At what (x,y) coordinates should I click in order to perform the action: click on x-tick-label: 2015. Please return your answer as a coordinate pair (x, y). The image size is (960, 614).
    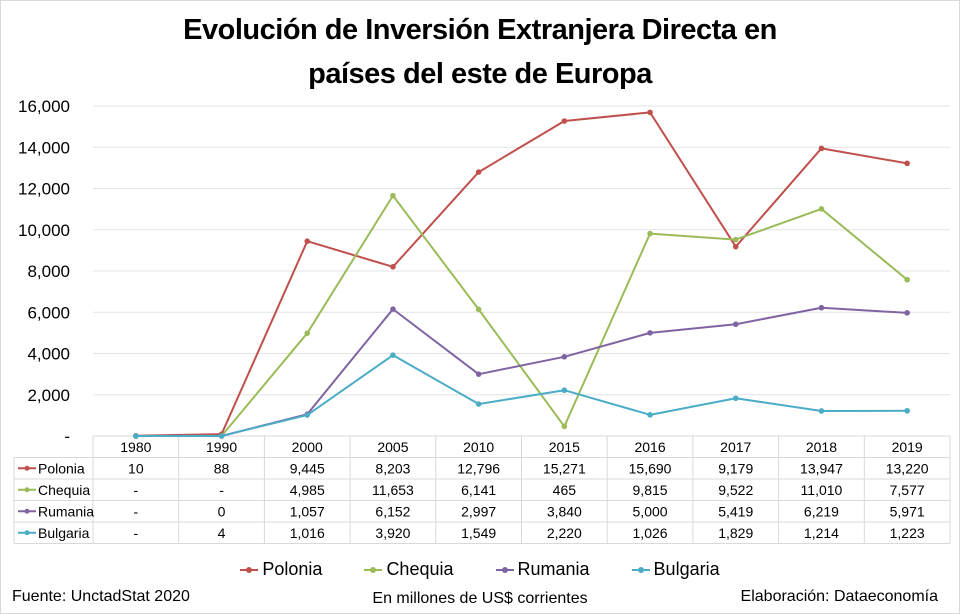
    Looking at the image, I should click on (564, 447).